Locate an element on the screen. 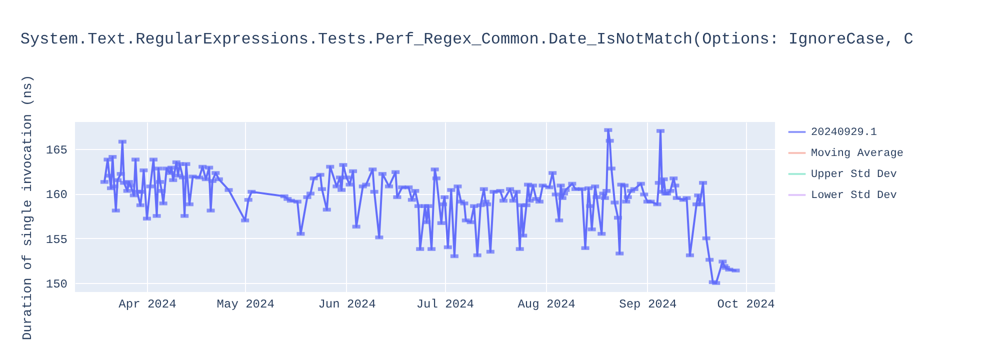  y-tick-label: 165 is located at coordinates (57, 150).